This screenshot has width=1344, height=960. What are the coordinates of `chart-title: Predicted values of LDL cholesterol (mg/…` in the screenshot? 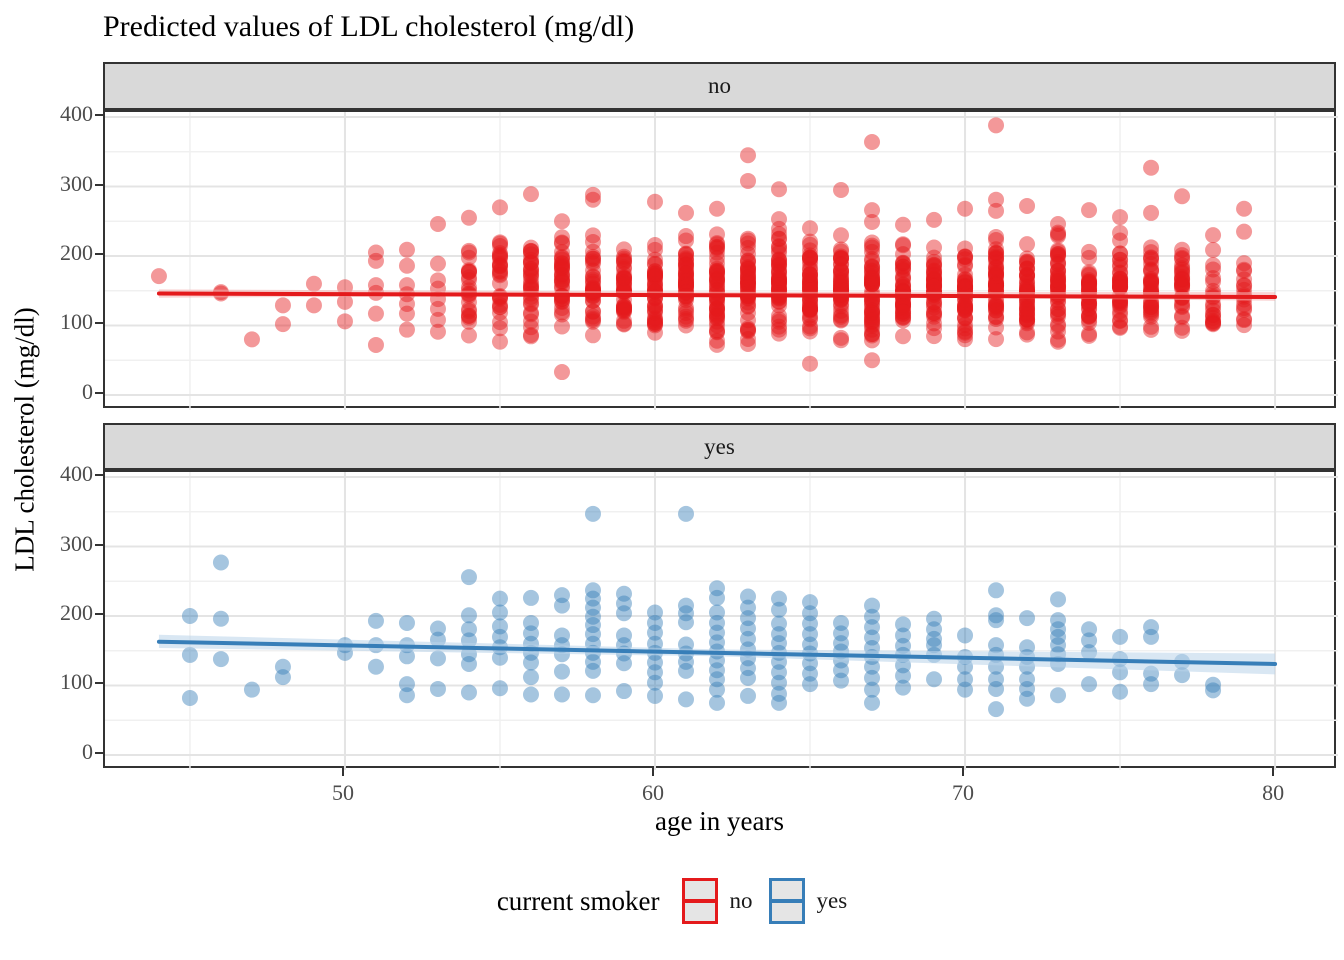 It's located at (369, 26).